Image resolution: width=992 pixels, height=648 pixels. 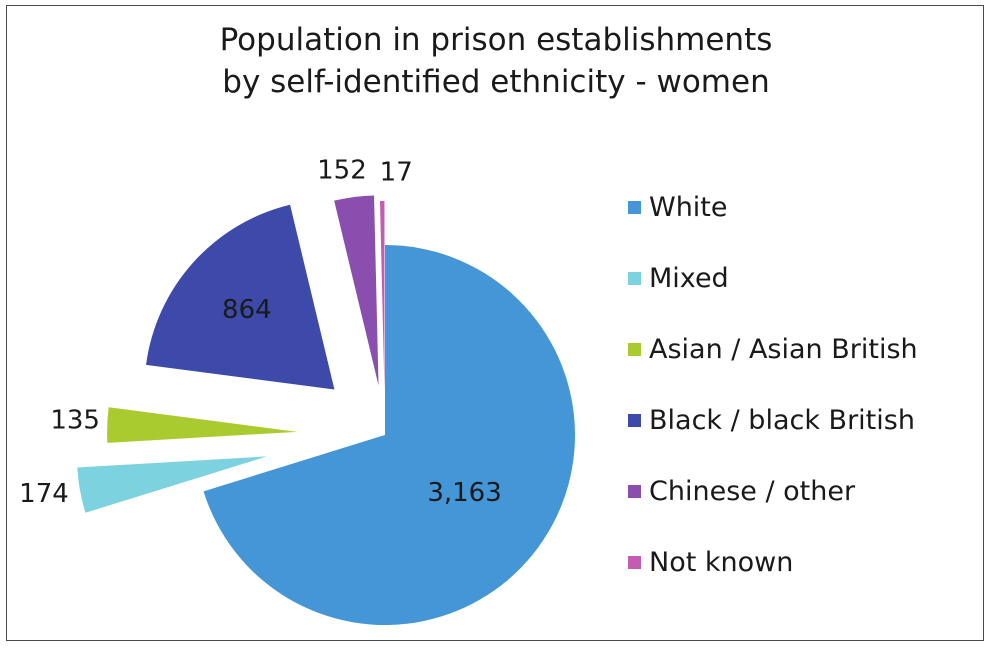 I want to click on pie-slice-chinese-other, so click(x=356, y=290).